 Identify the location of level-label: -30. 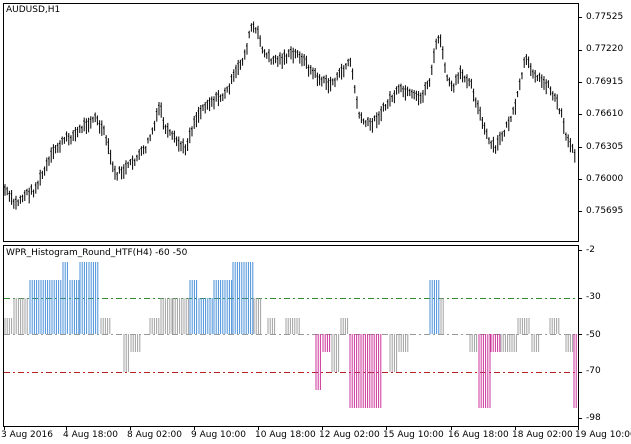
(593, 297).